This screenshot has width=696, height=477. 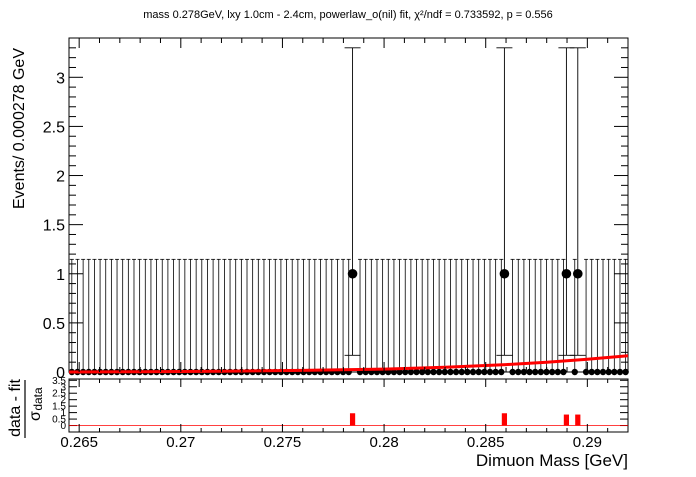 What do you see at coordinates (59, 420) in the screenshot?
I see `ratio-y-tick-label: 0.5` at bounding box center [59, 420].